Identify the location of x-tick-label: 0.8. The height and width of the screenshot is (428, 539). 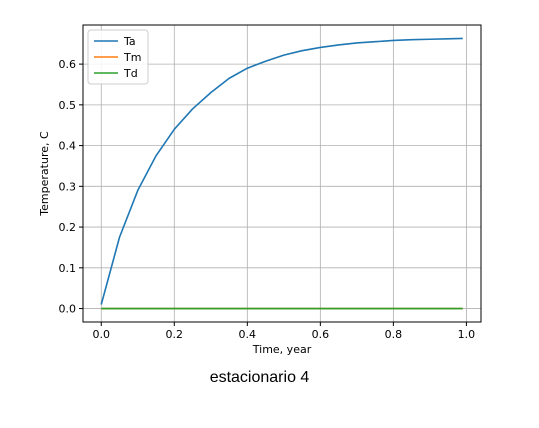
(394, 334).